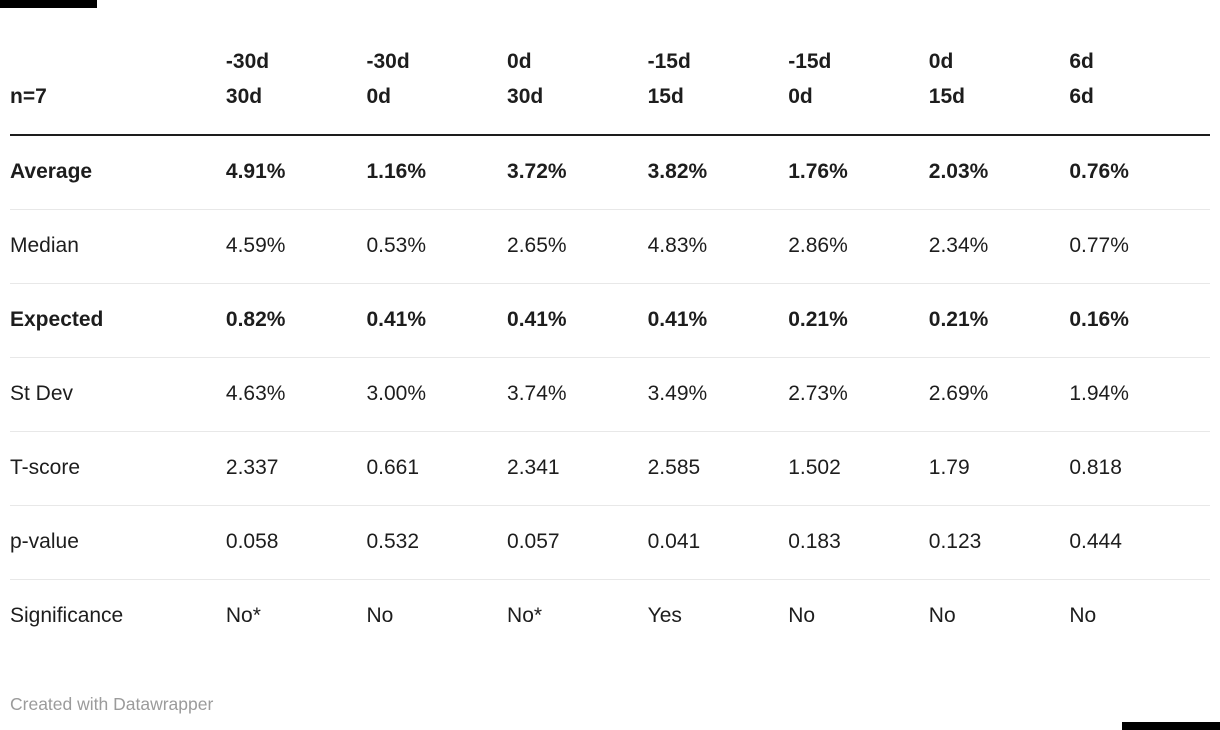 Image resolution: width=1220 pixels, height=730 pixels. I want to click on table-cell: 2.73%, so click(818, 393).